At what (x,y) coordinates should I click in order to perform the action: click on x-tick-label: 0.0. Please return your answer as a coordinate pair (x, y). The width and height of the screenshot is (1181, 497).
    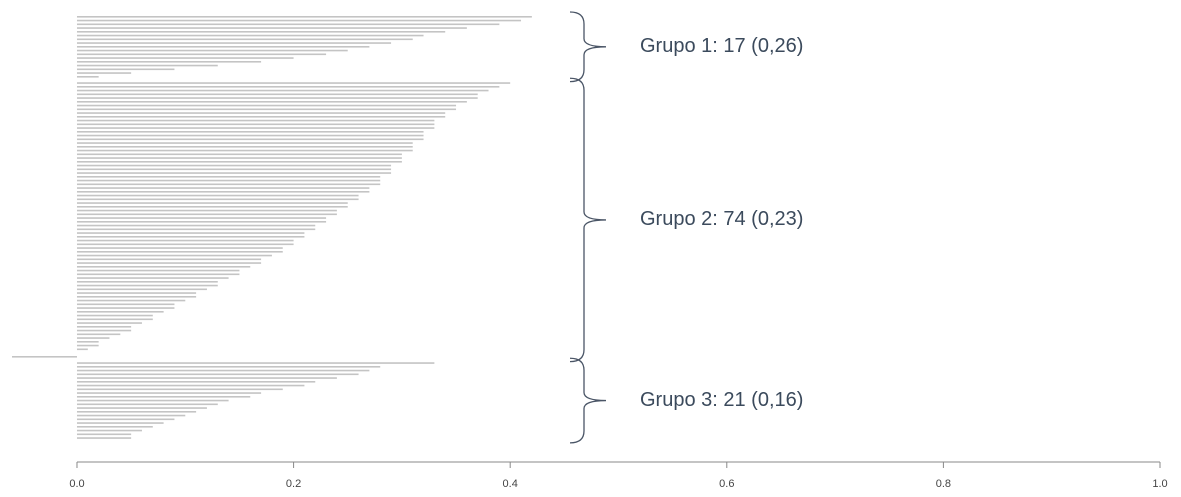
    Looking at the image, I should click on (76, 484).